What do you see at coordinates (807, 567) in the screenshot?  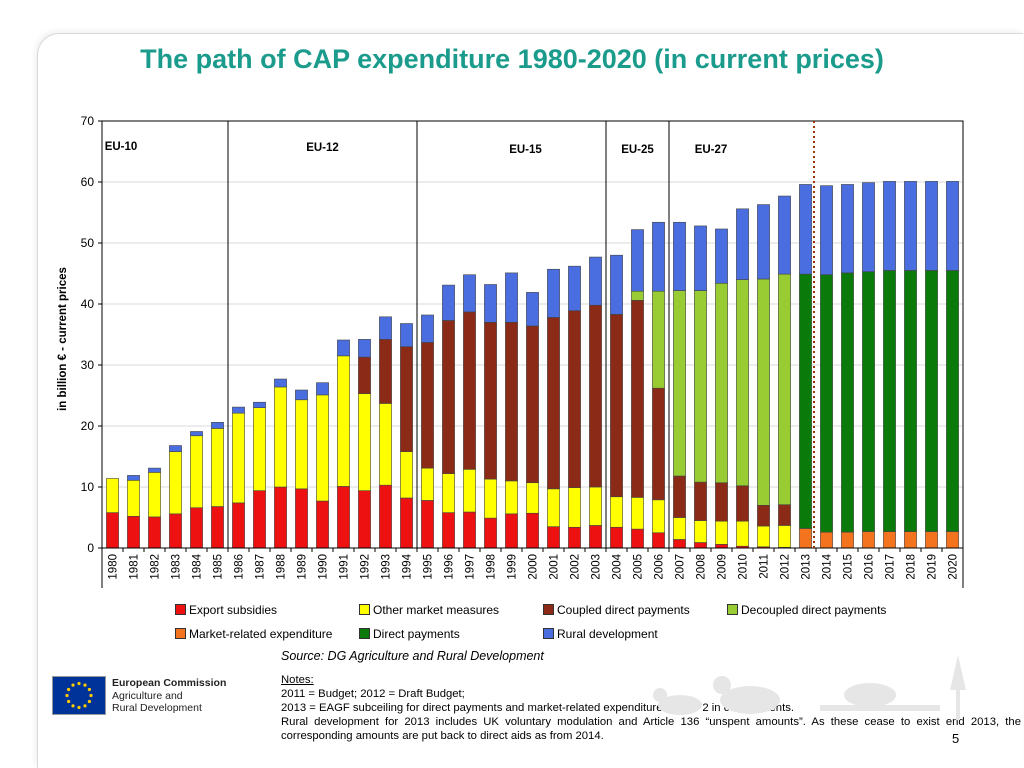 I see `x-tick-label: 2013` at bounding box center [807, 567].